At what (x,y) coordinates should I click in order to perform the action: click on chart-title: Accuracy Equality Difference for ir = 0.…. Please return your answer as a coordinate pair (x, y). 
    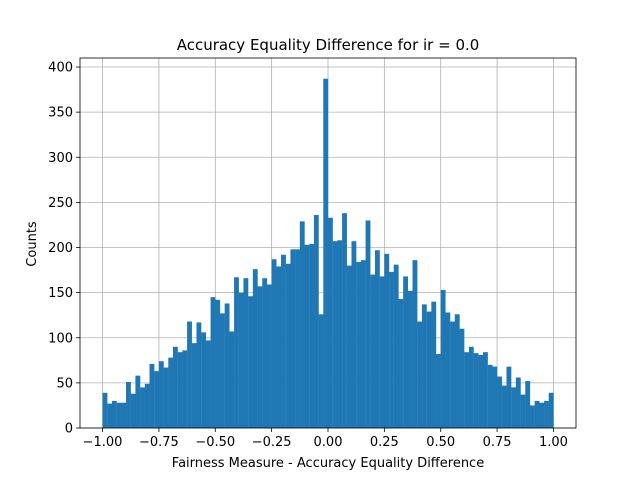
    Looking at the image, I should click on (328, 45).